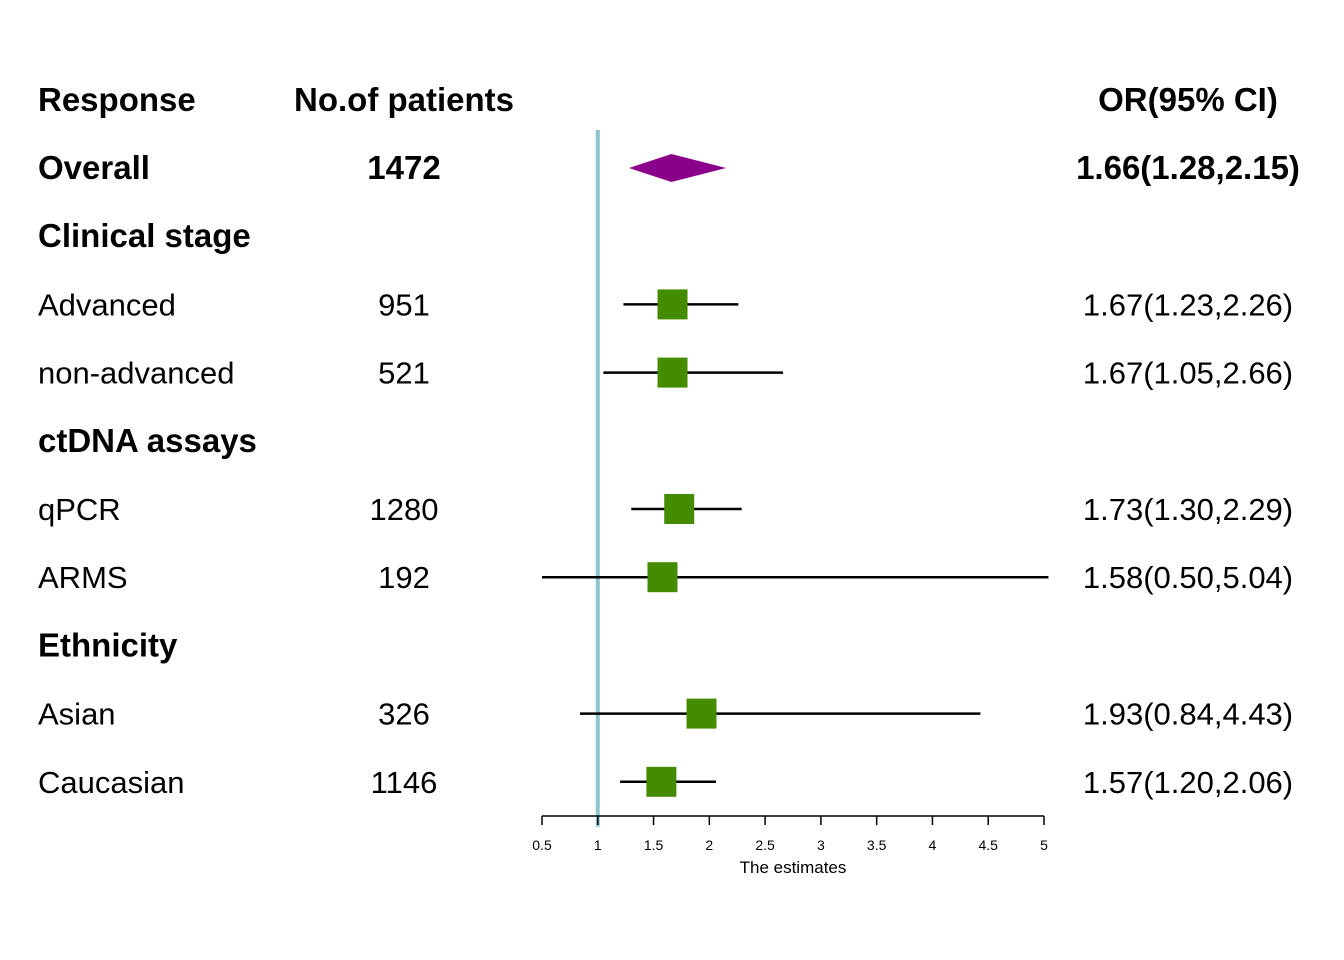  Describe the element at coordinates (709, 845) in the screenshot. I see `x-tick-label: 2` at that location.